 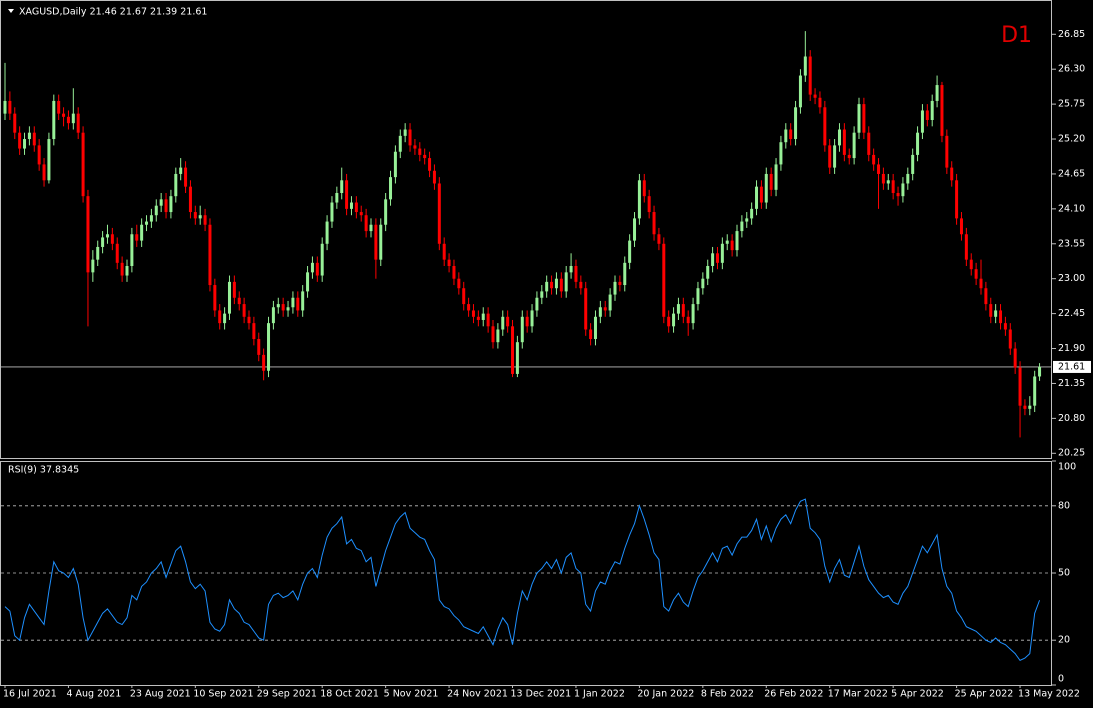 What do you see at coordinates (43, 470) in the screenshot?
I see `rsi-title: RSI(9) 37.8345` at bounding box center [43, 470].